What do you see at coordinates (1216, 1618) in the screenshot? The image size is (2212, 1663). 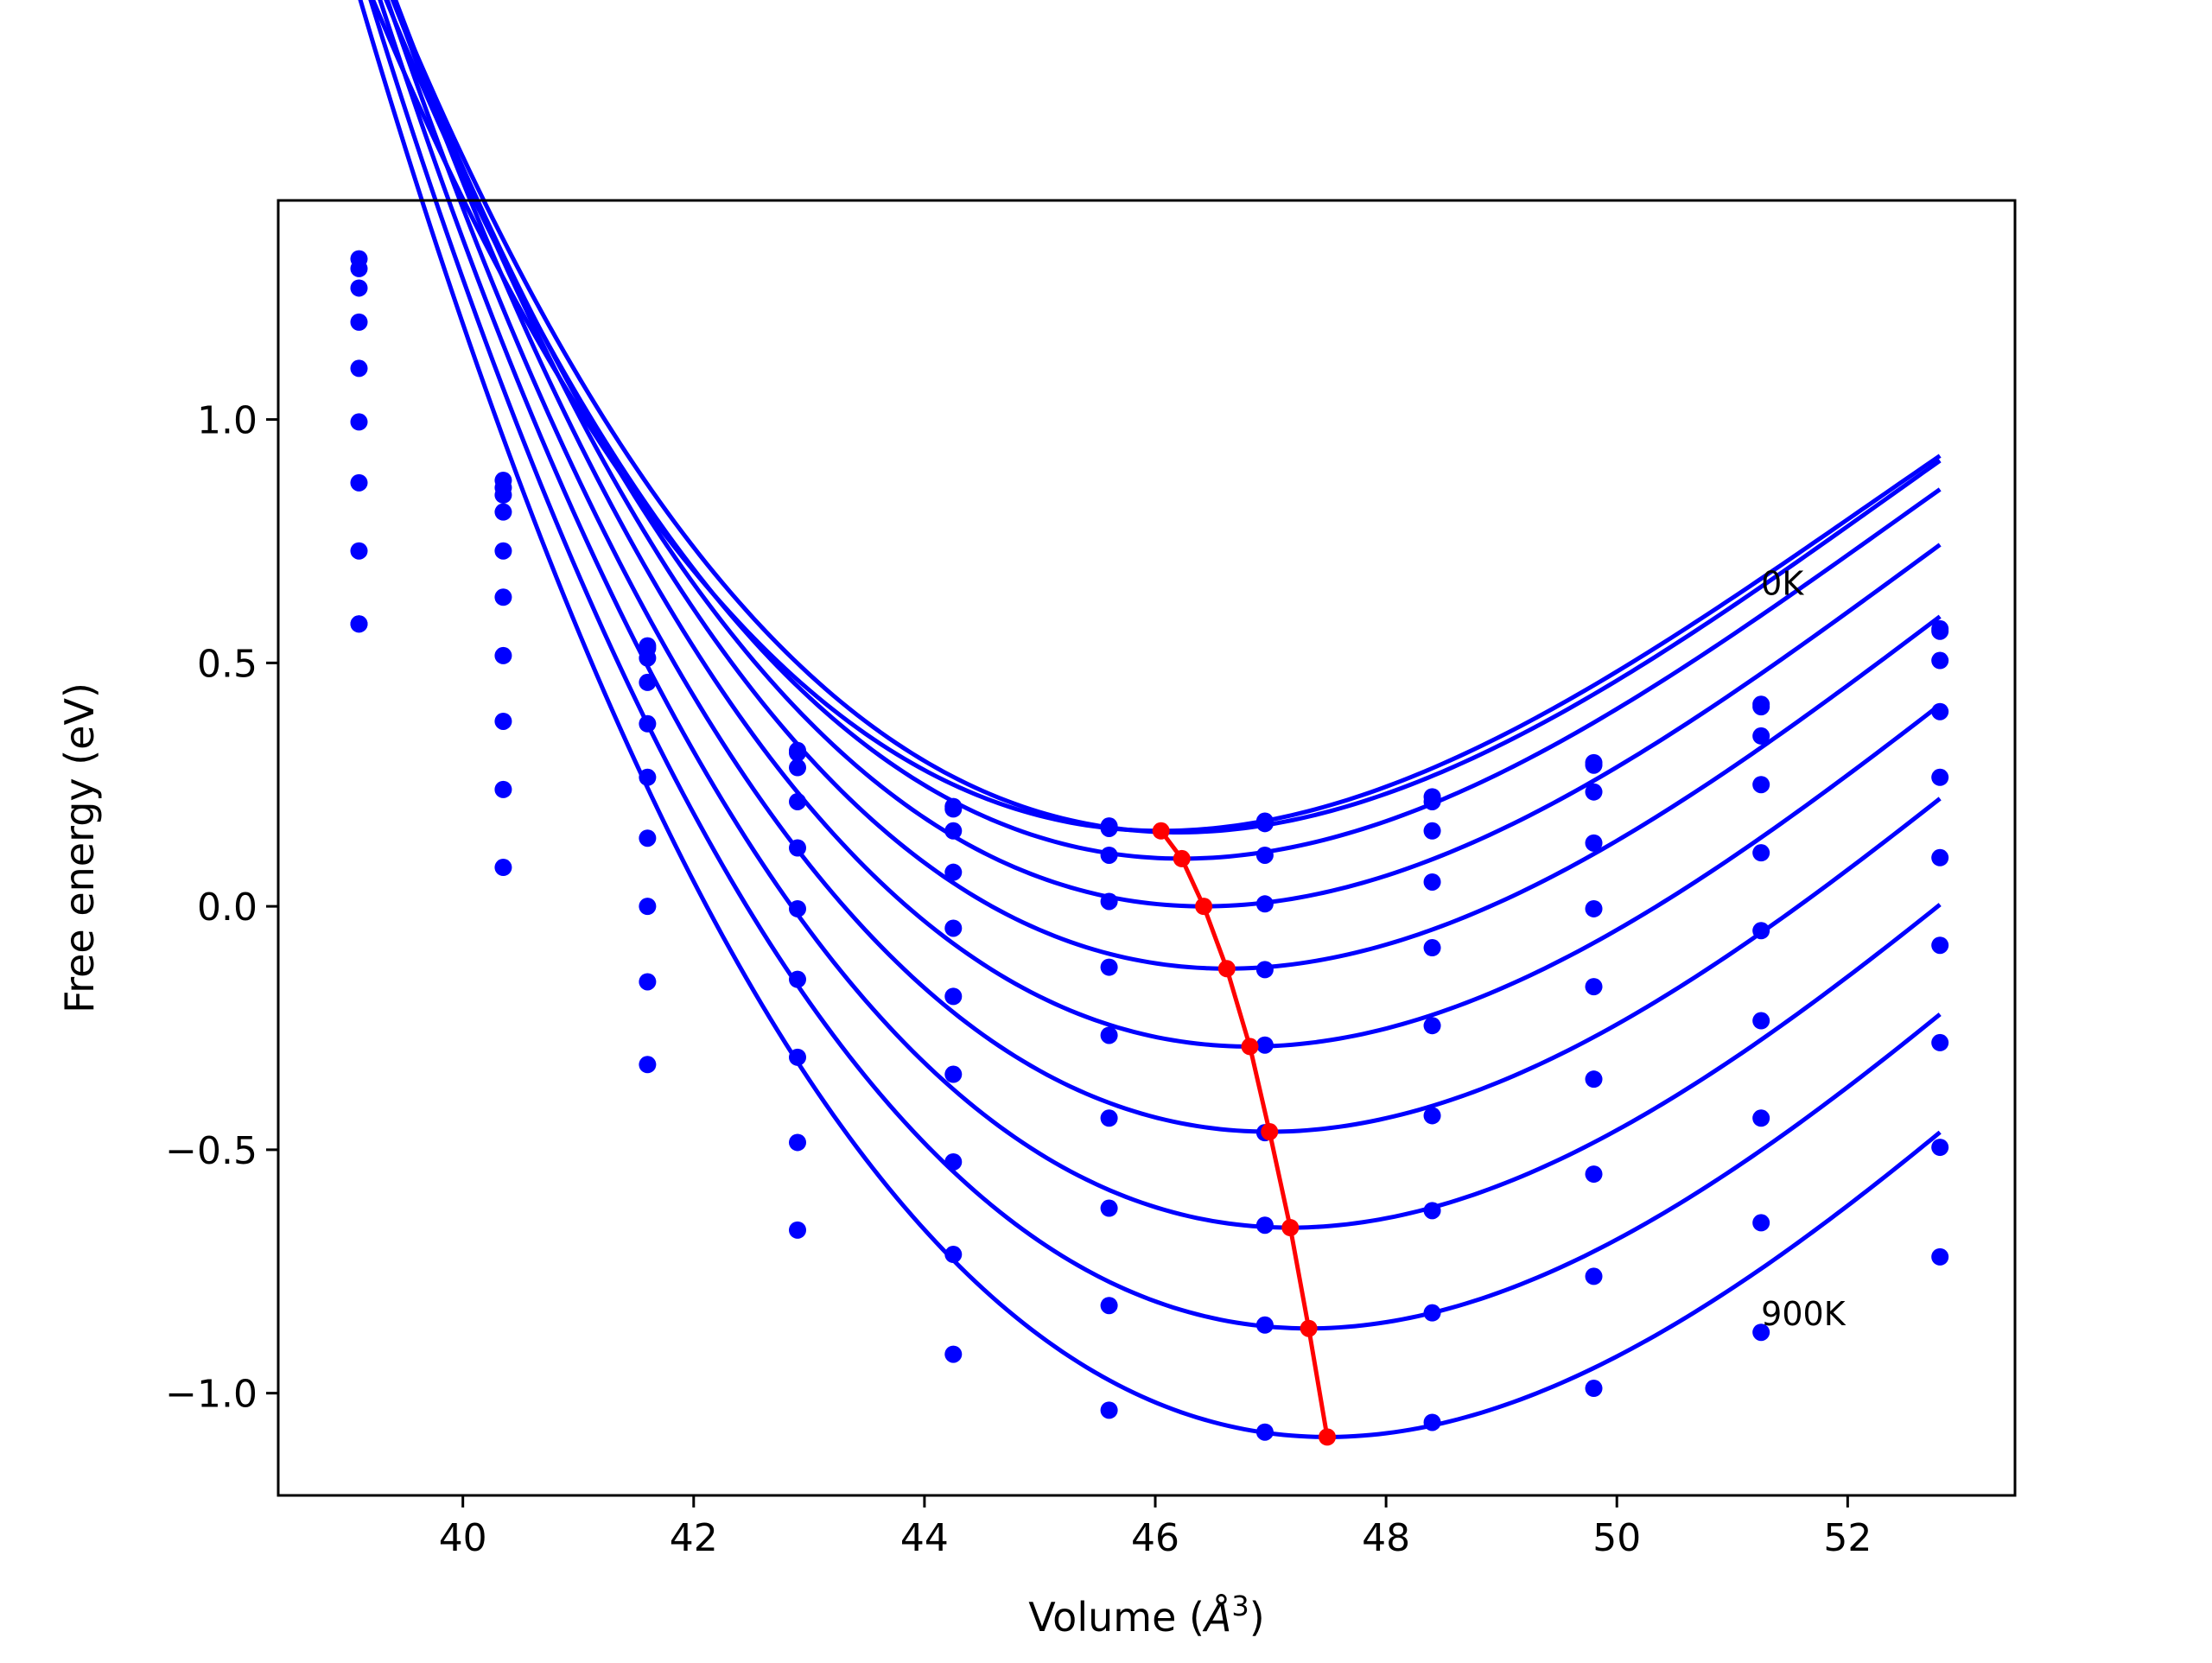 I see `x-axis-title-unit: Å` at bounding box center [1216, 1618].